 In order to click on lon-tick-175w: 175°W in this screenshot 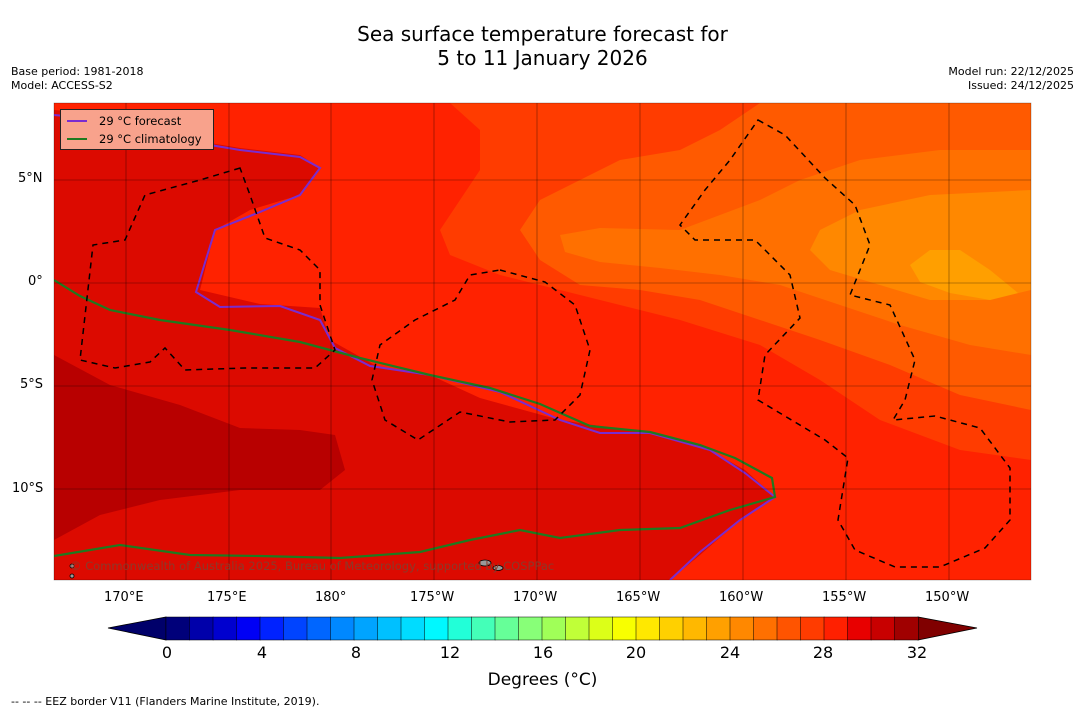, I will do `click(432, 597)`.